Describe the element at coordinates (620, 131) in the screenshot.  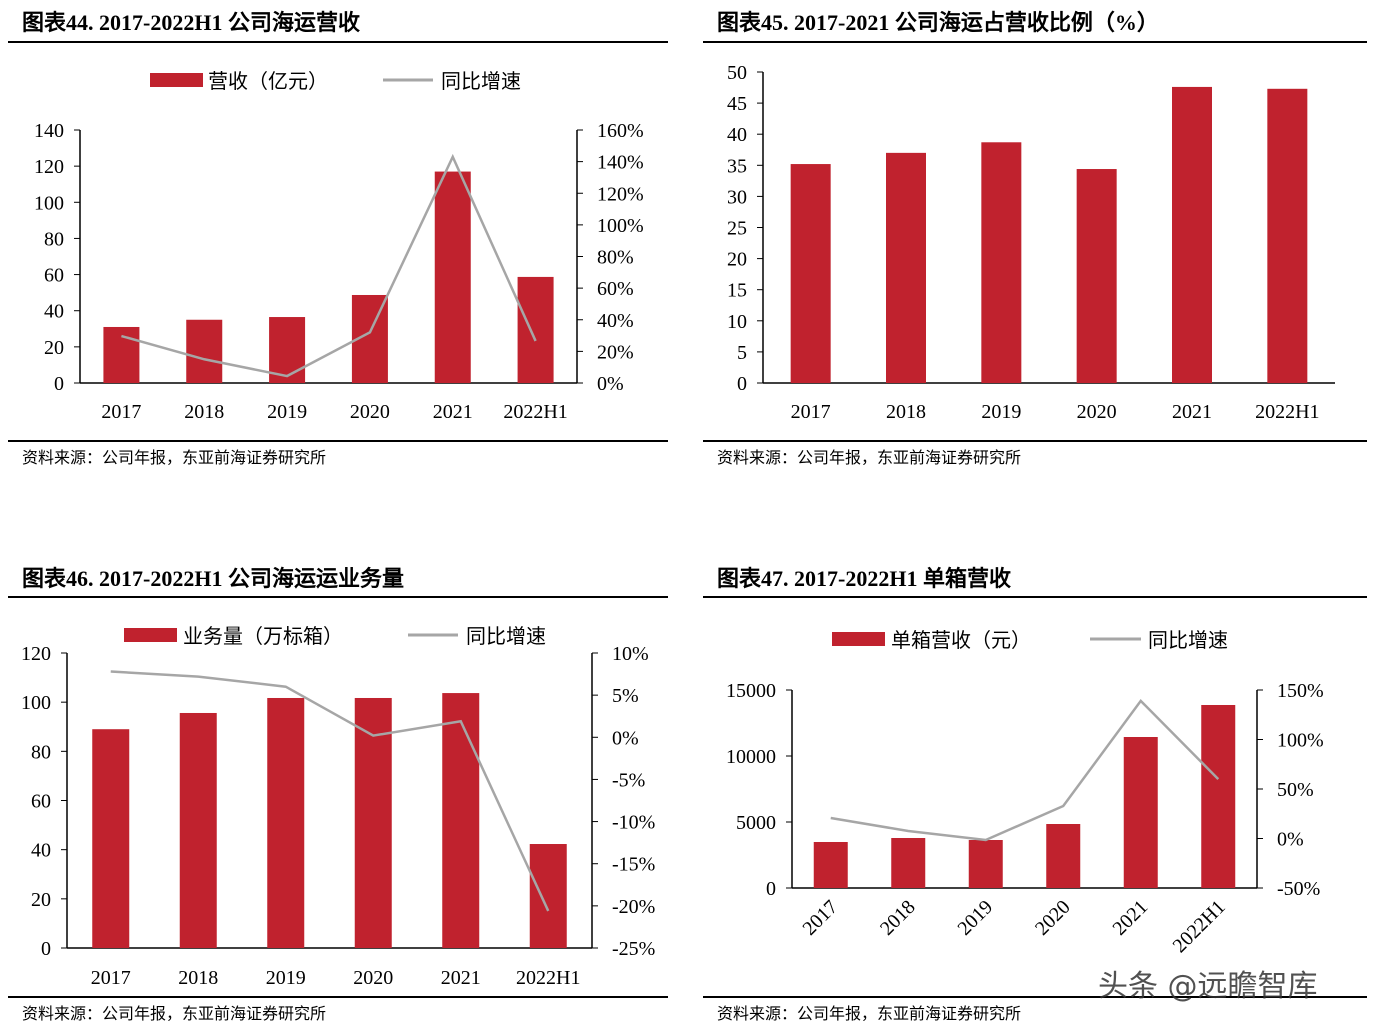
I see `y2-tick-label: 160%` at that location.